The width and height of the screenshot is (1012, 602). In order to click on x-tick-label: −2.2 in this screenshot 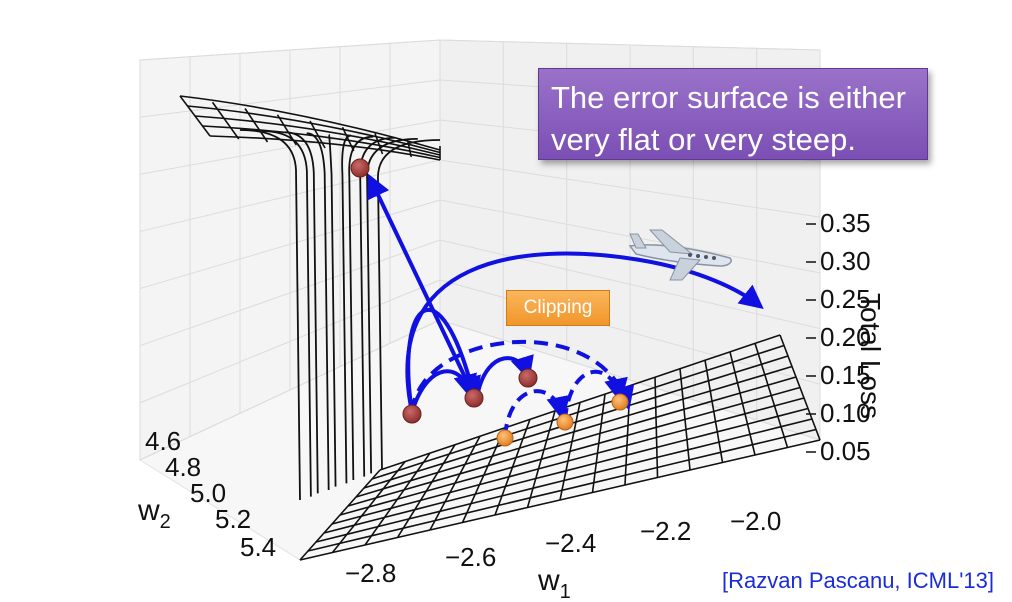, I will do `click(665, 531)`.